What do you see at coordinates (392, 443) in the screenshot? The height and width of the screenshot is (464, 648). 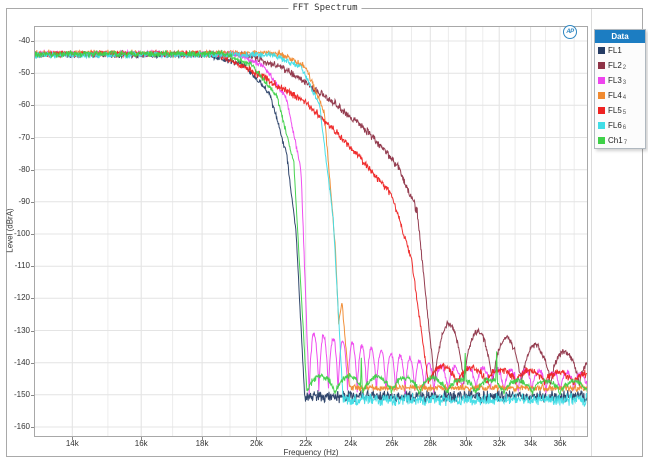 I see `x-tick-label: 26k` at bounding box center [392, 443].